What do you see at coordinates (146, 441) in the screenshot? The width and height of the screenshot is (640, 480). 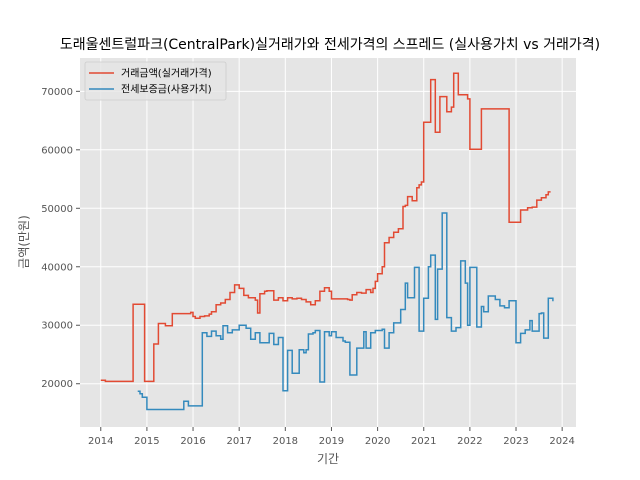 I see `x-tick-label: 2015` at bounding box center [146, 441].